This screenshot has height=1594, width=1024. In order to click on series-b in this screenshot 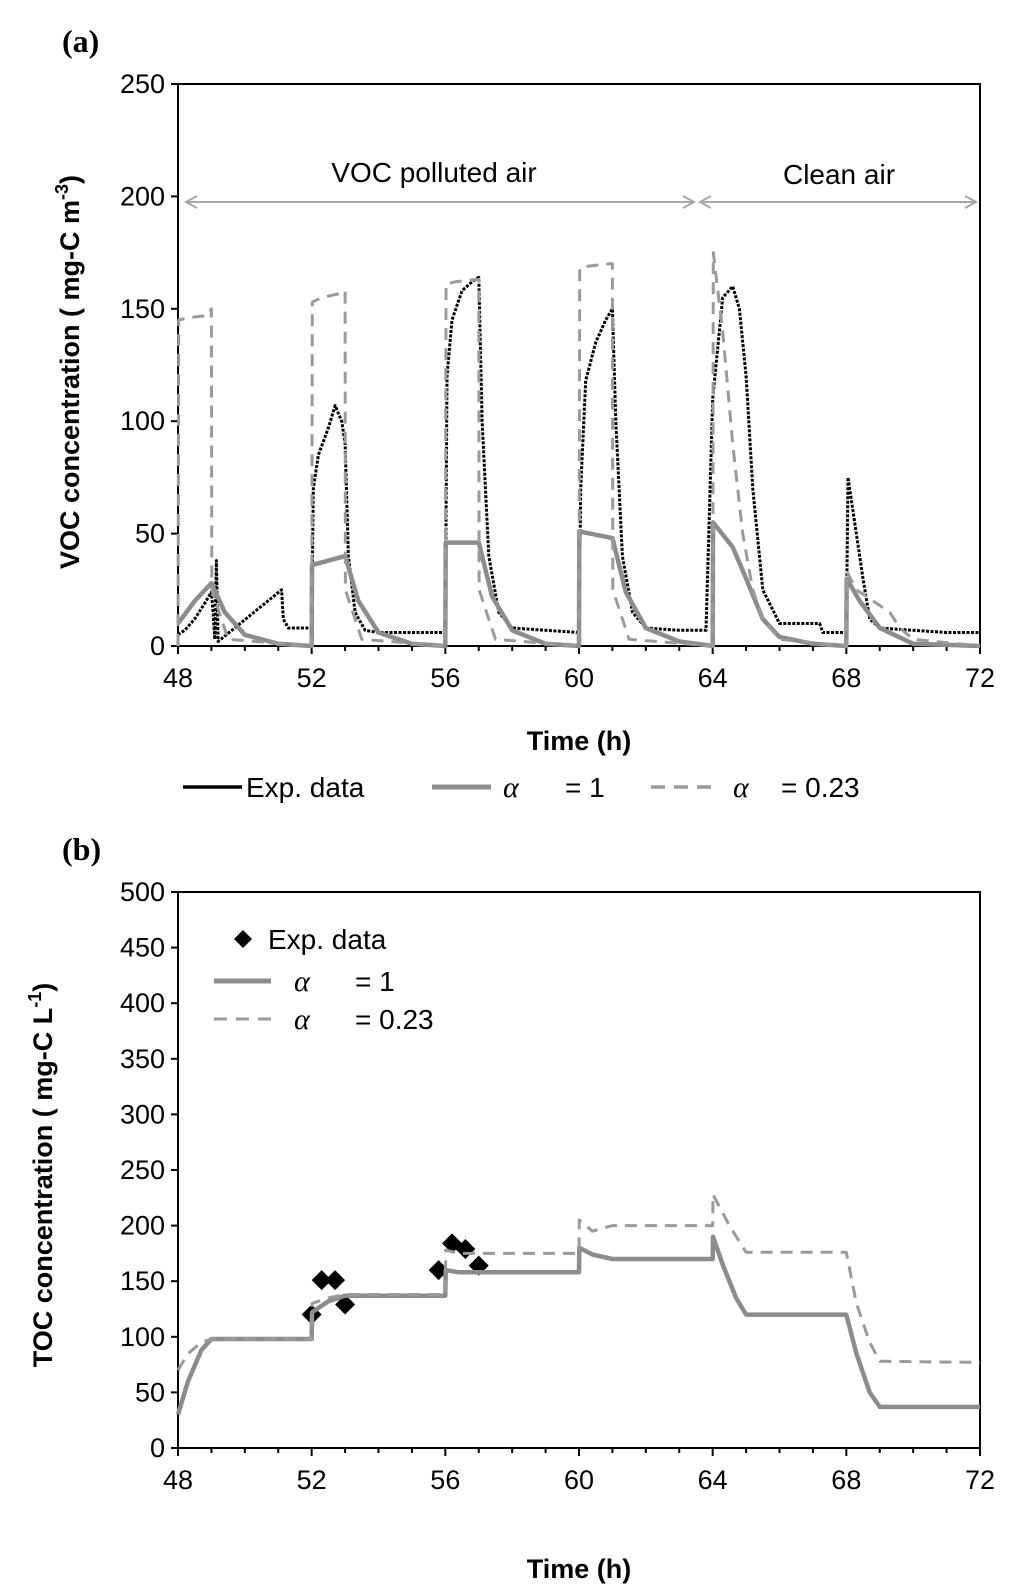, I will do `click(578, 1304)`.